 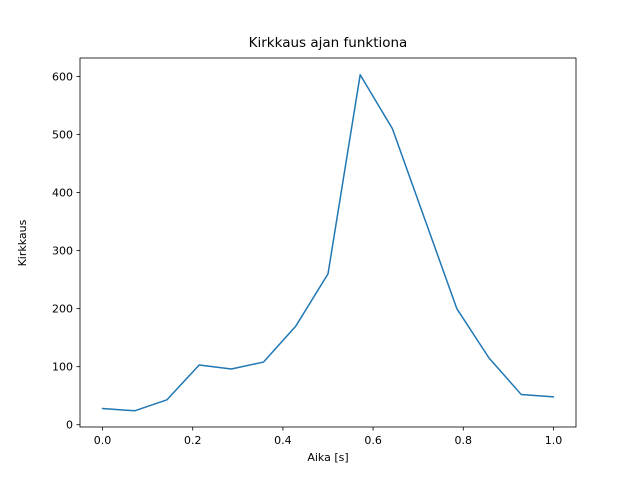 What do you see at coordinates (373, 440) in the screenshot?
I see `x-tick-label: 0.6` at bounding box center [373, 440].